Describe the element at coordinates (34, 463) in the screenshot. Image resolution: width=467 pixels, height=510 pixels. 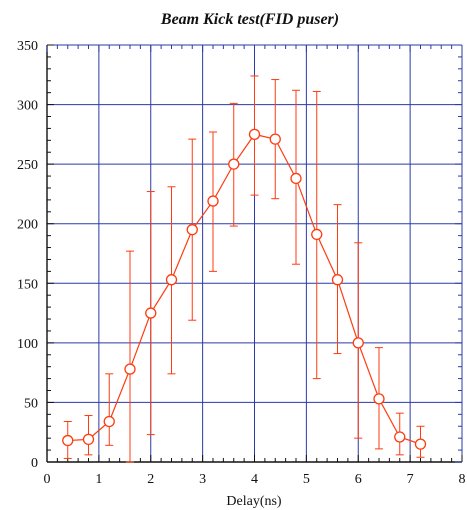
I see `y-tick-label: 0` at that location.